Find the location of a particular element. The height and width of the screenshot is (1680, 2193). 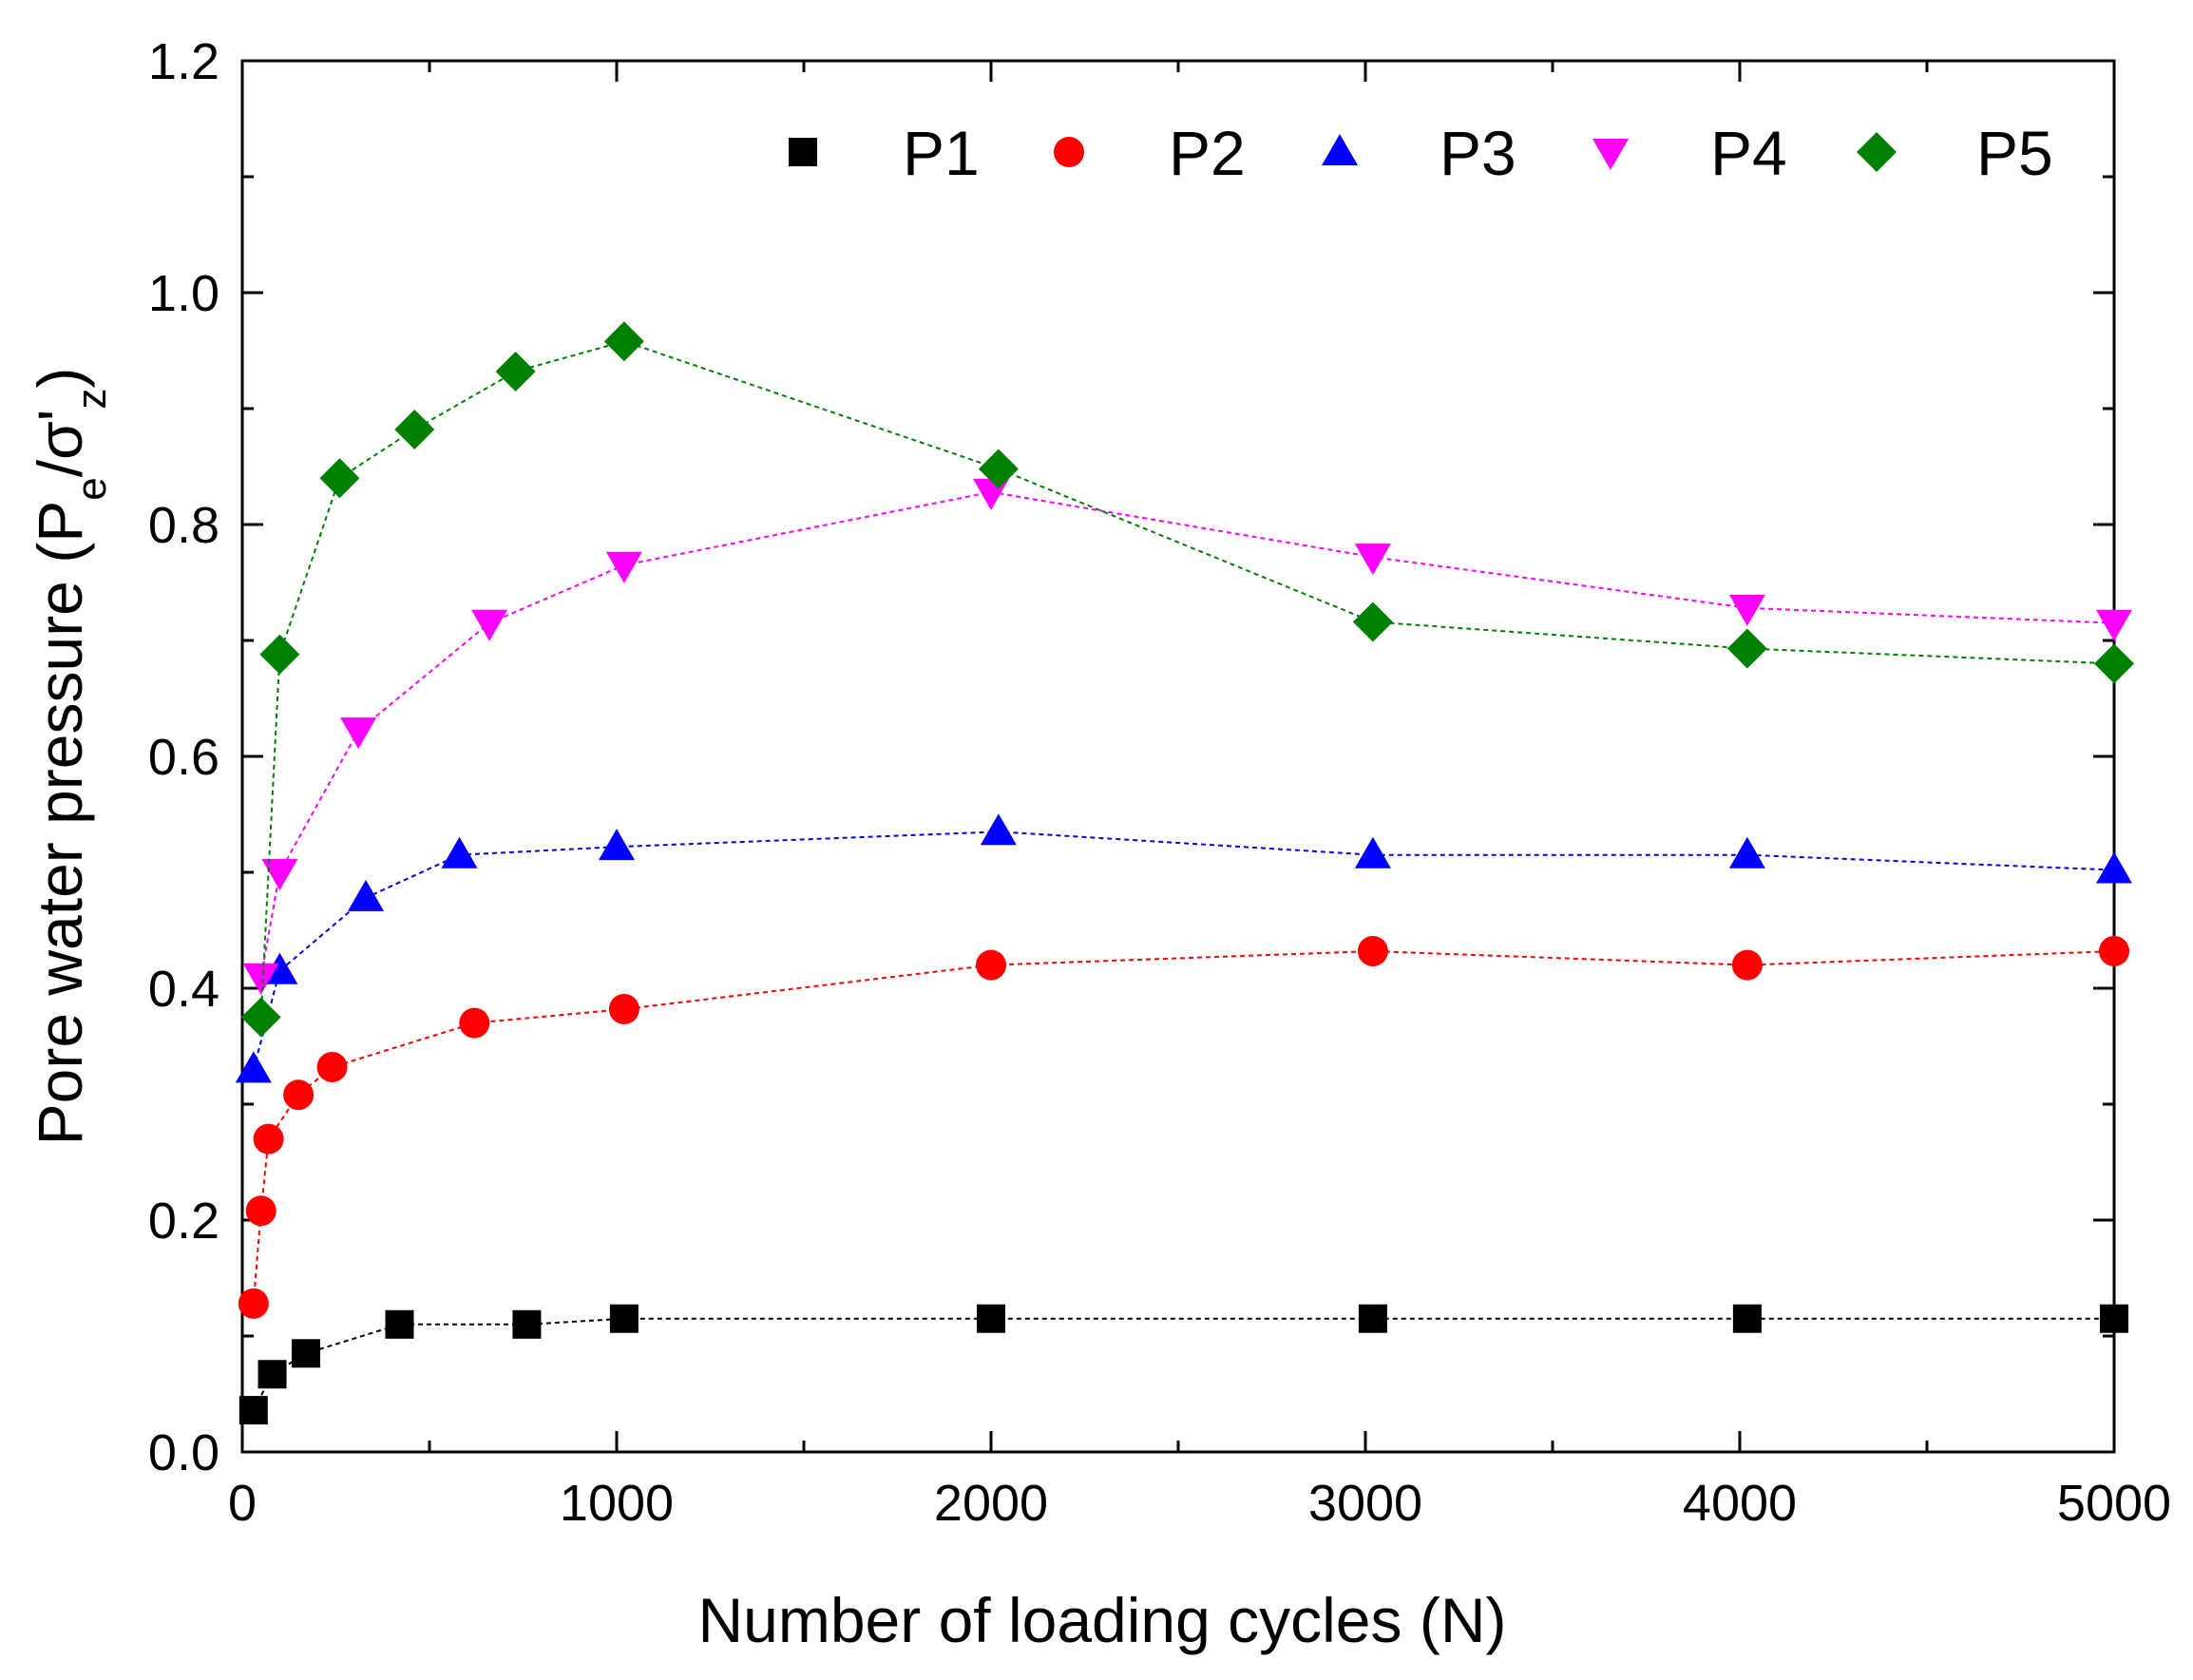

x-tick-label: 5000 is located at coordinates (2114, 1503).